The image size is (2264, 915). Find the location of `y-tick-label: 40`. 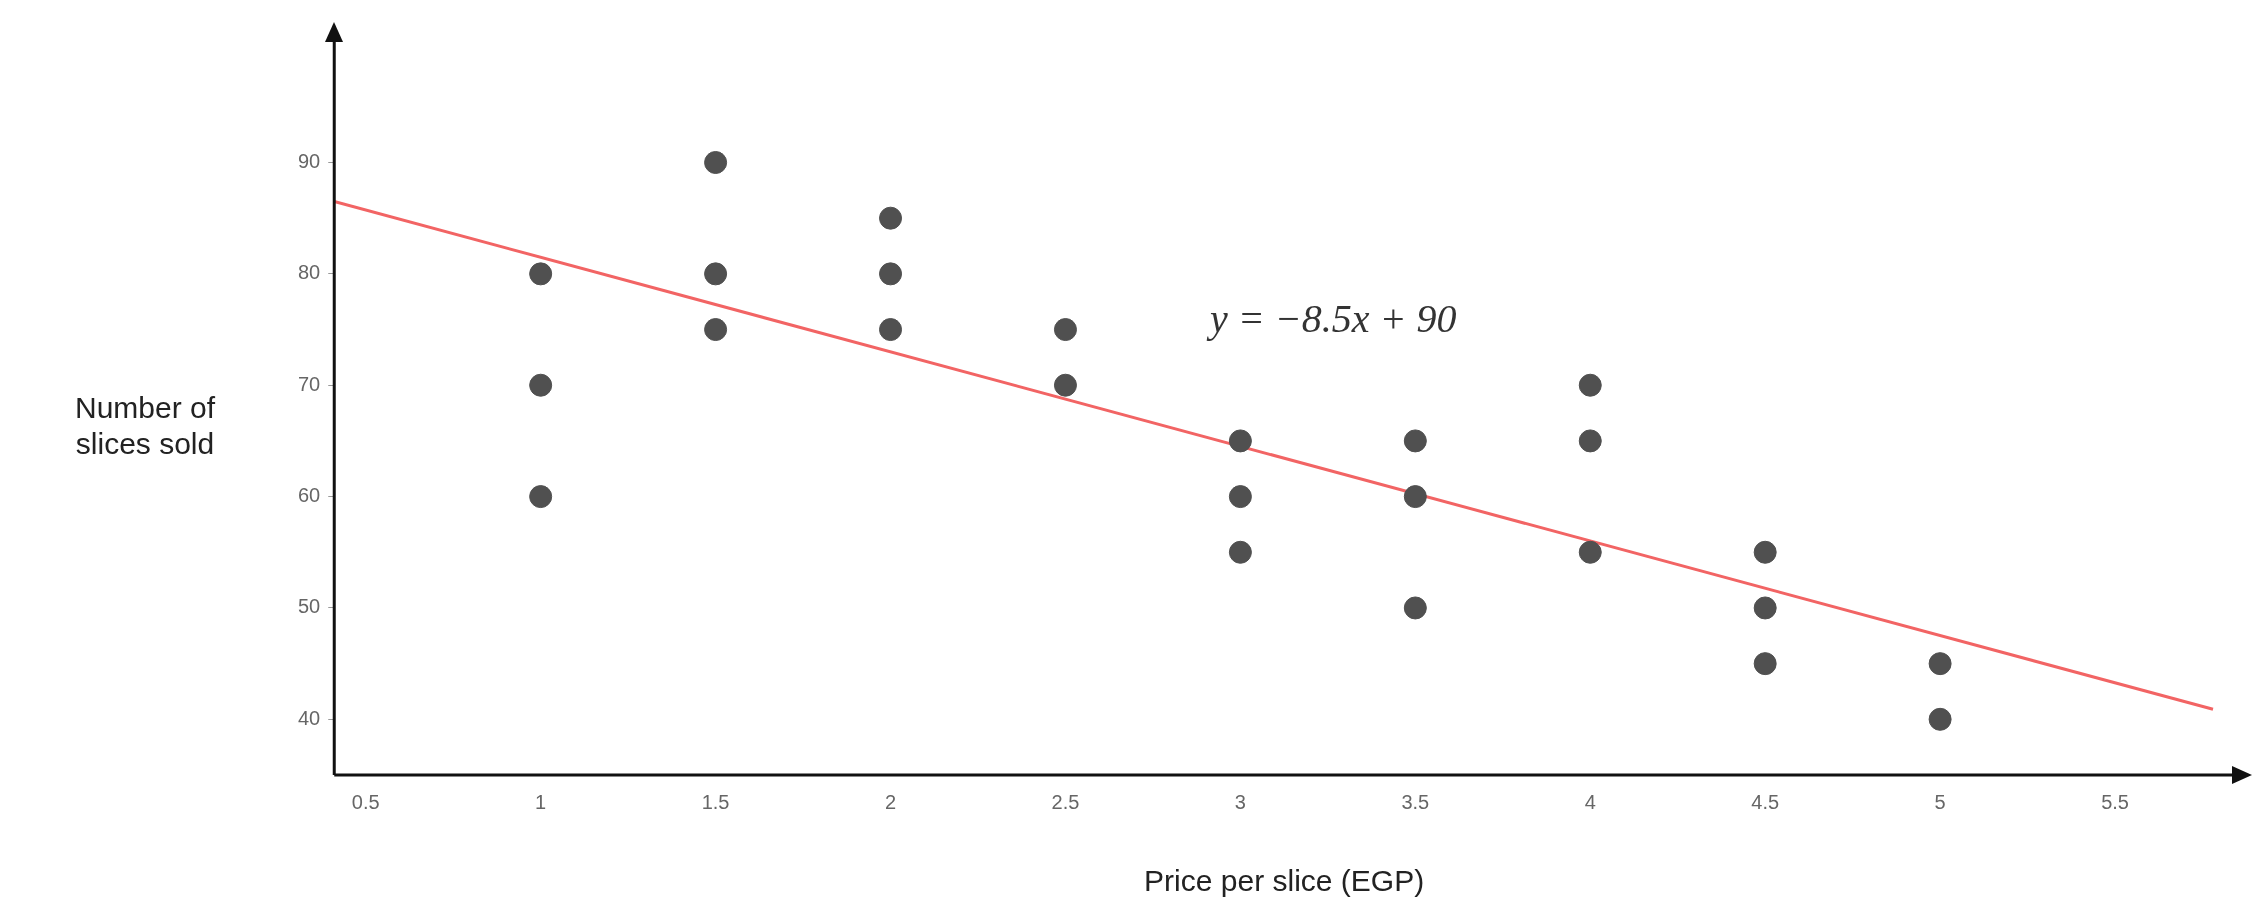

y-tick-label: 40 is located at coordinates (309, 717).